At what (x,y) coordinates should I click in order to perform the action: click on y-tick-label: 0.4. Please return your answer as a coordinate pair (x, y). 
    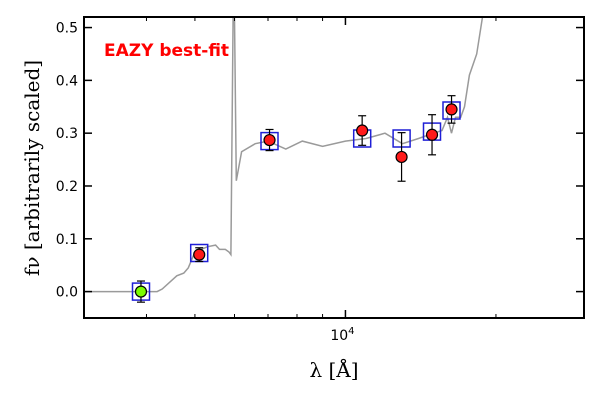
    Looking at the image, I should click on (67, 81).